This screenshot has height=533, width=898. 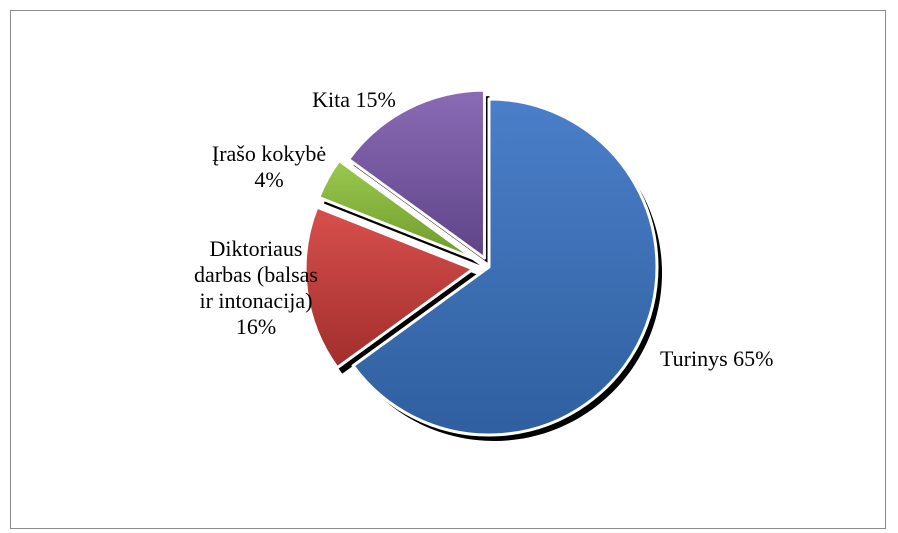 I want to click on slice-label-line: Kita 15%, so click(x=354, y=99).